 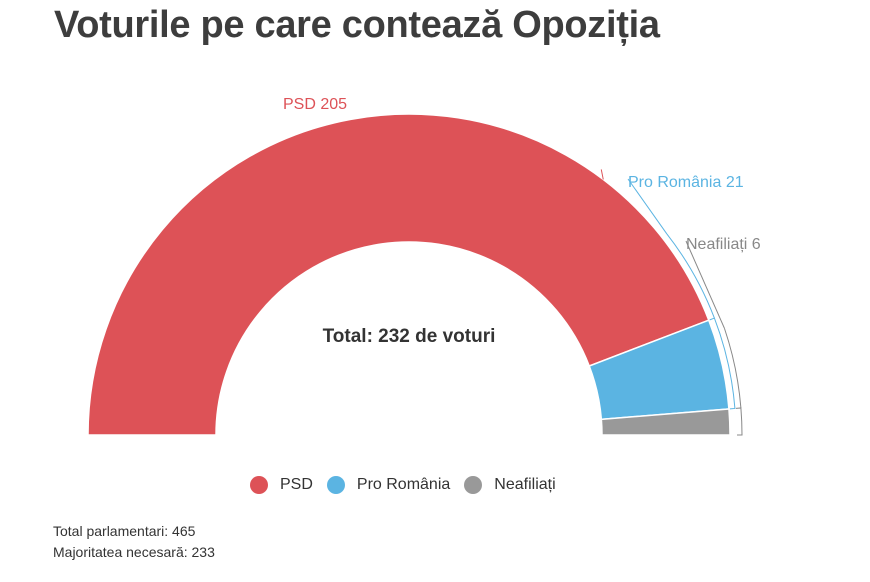 I want to click on legend-item-psd: PSD, so click(x=281, y=485).